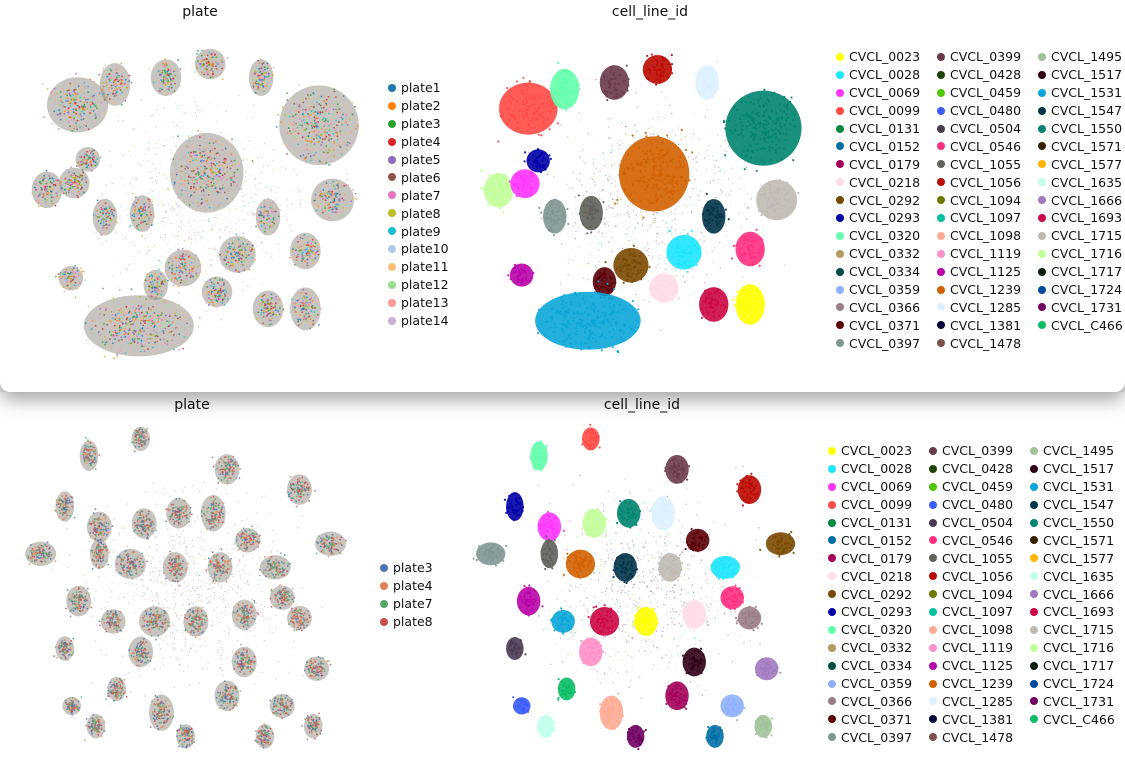  I want to click on legend-label: CVCL_0293, so click(877, 612).